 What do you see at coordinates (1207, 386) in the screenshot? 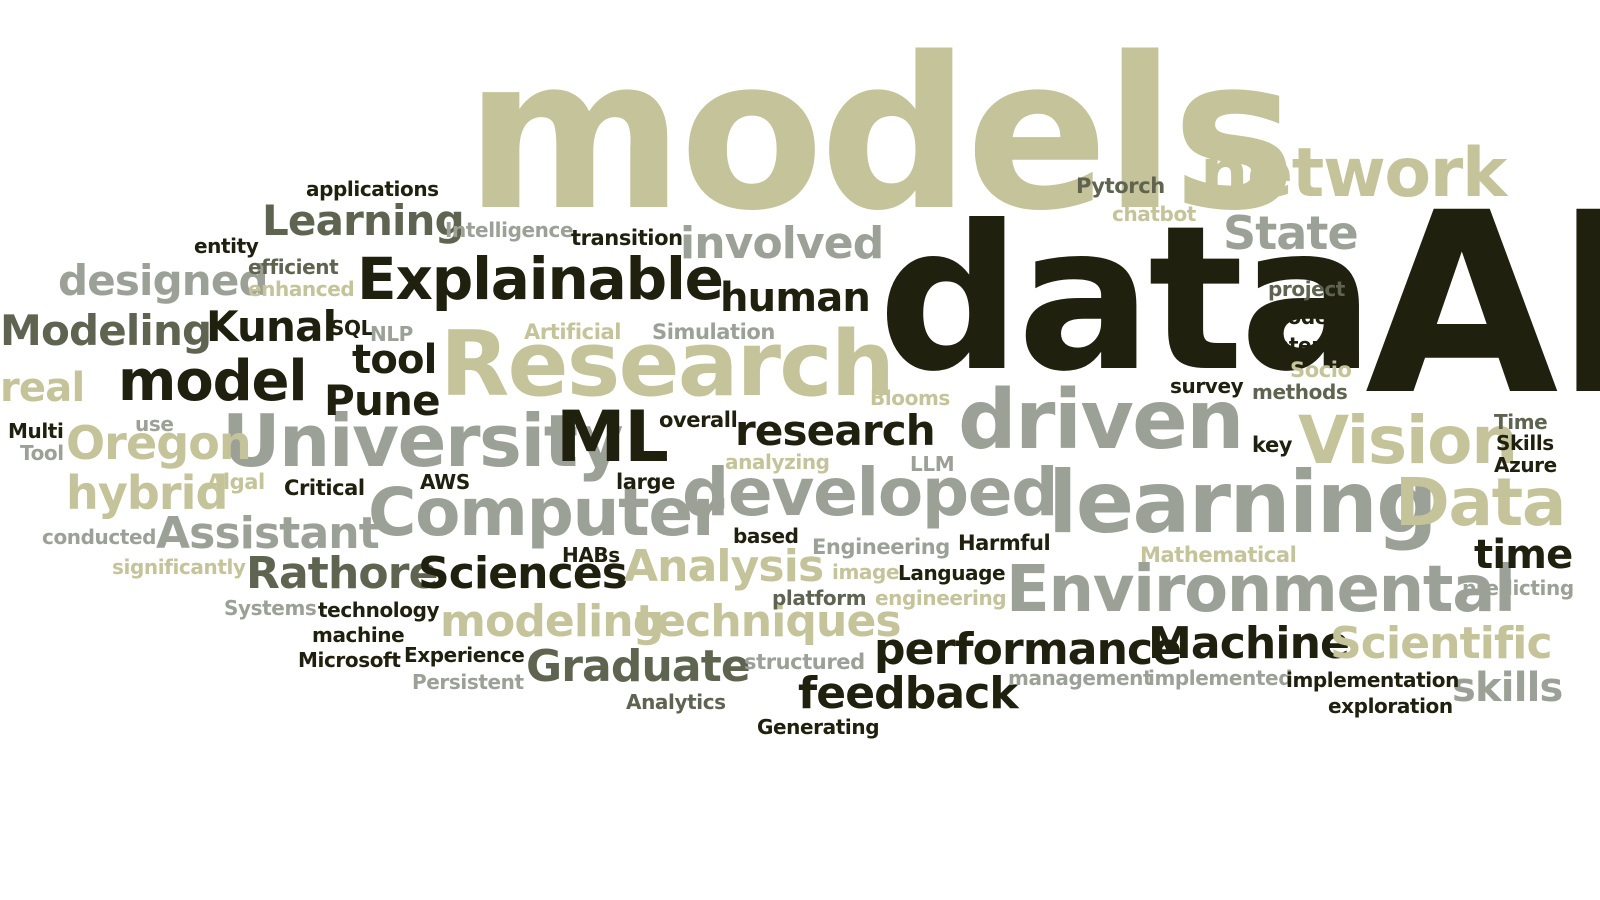
I see `word: survey` at bounding box center [1207, 386].